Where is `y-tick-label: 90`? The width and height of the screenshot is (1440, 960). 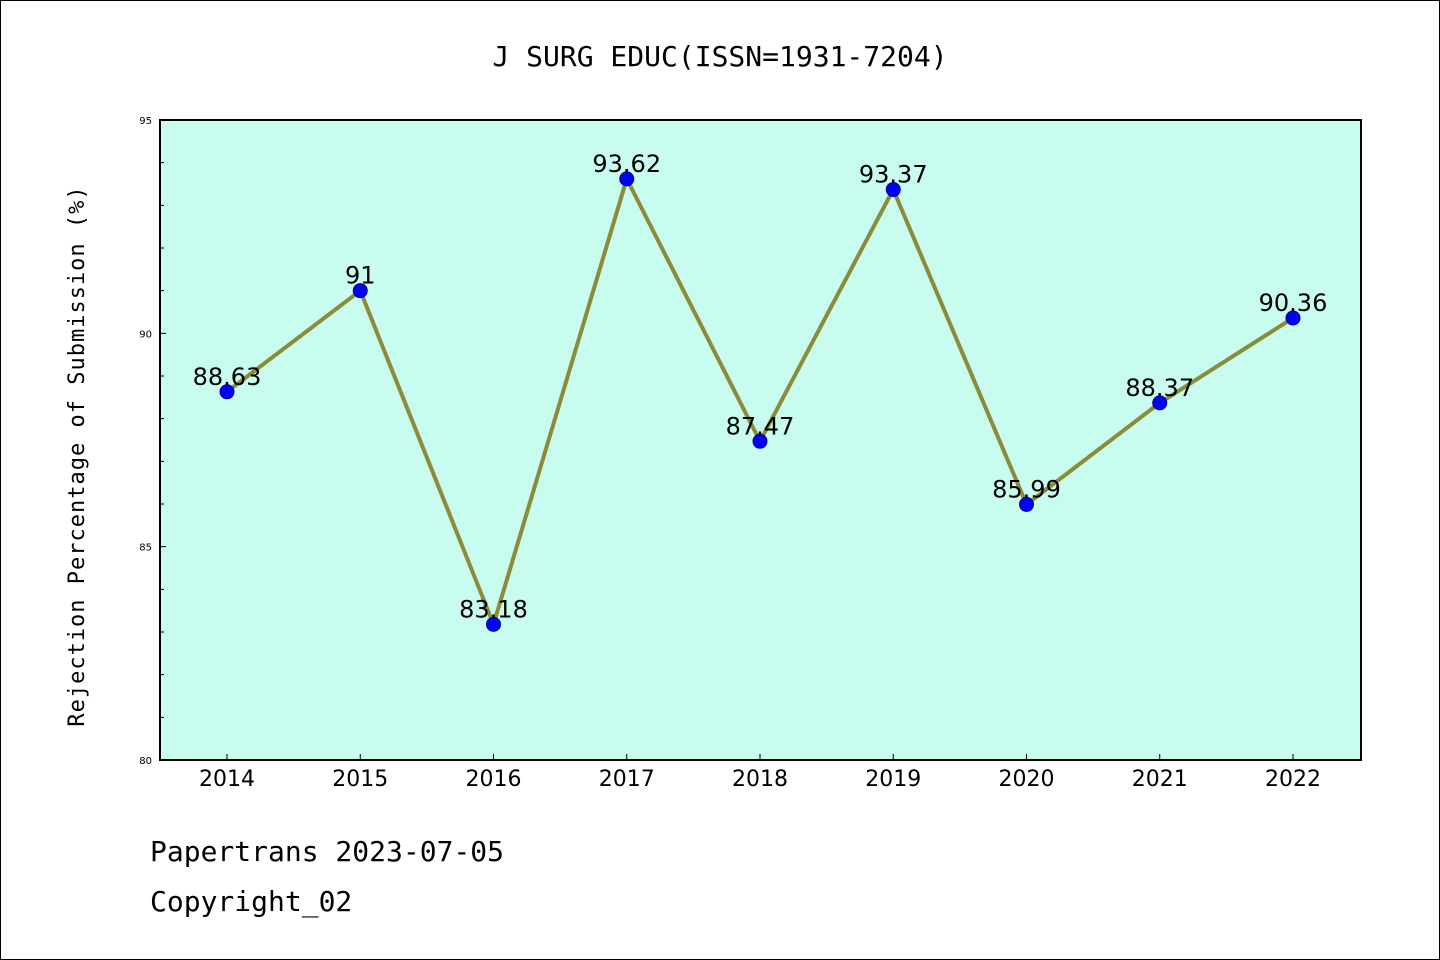
y-tick-label: 90 is located at coordinates (145, 334).